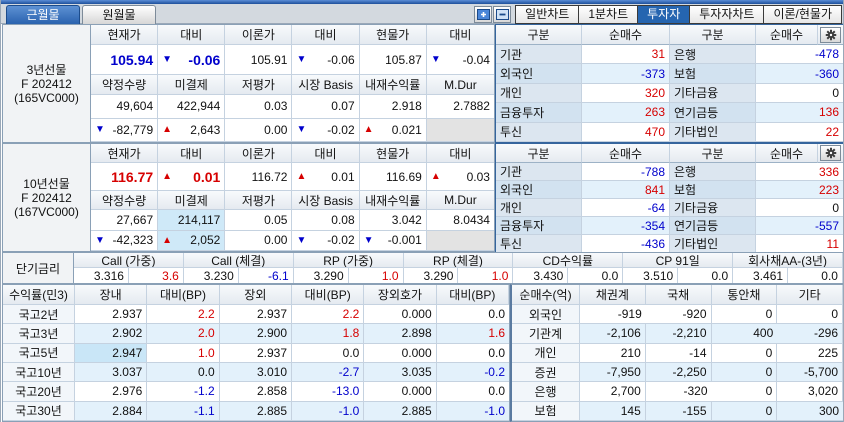 The height and width of the screenshot is (422, 844). I want to click on open-interest-change: ▲ 2,643, so click(192, 130).